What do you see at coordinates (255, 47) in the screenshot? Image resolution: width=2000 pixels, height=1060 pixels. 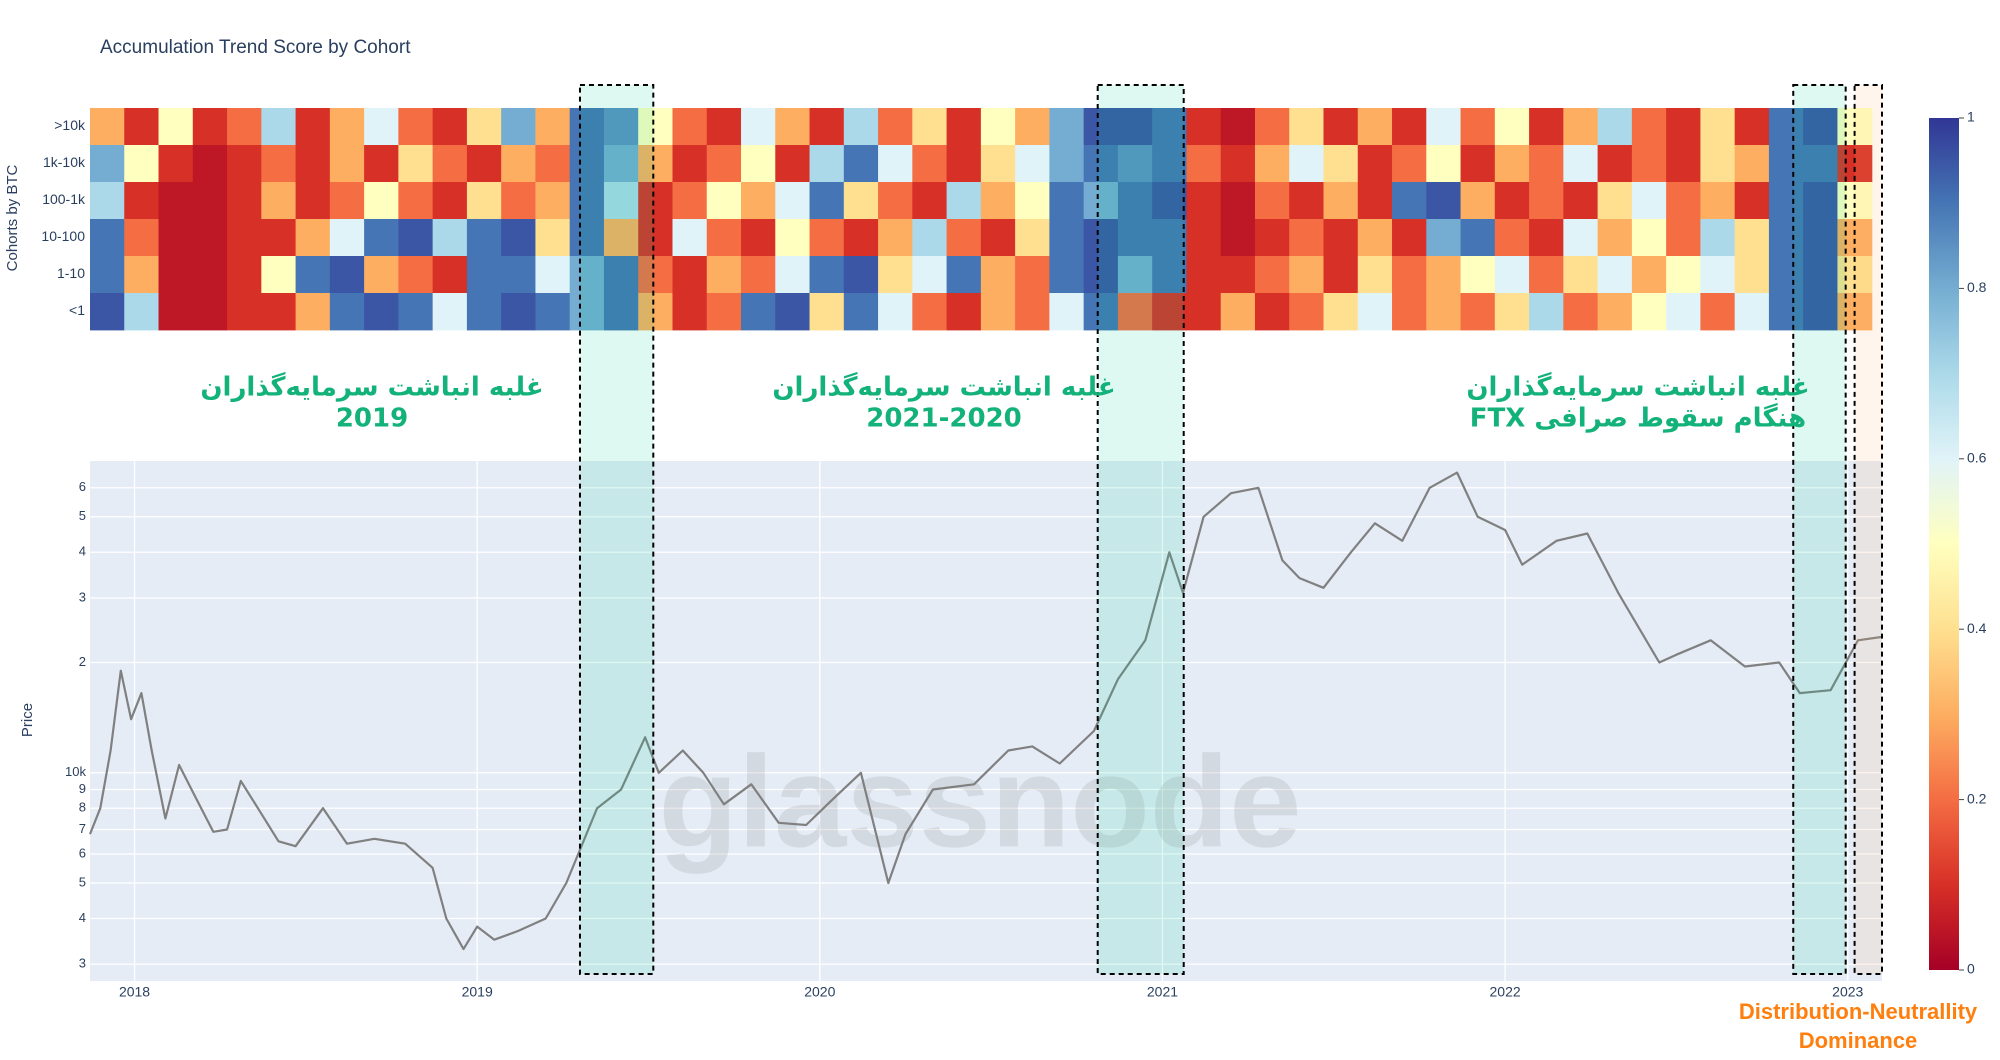 I see `chart-title: Accumulation Trend Score by Cohort` at bounding box center [255, 47].